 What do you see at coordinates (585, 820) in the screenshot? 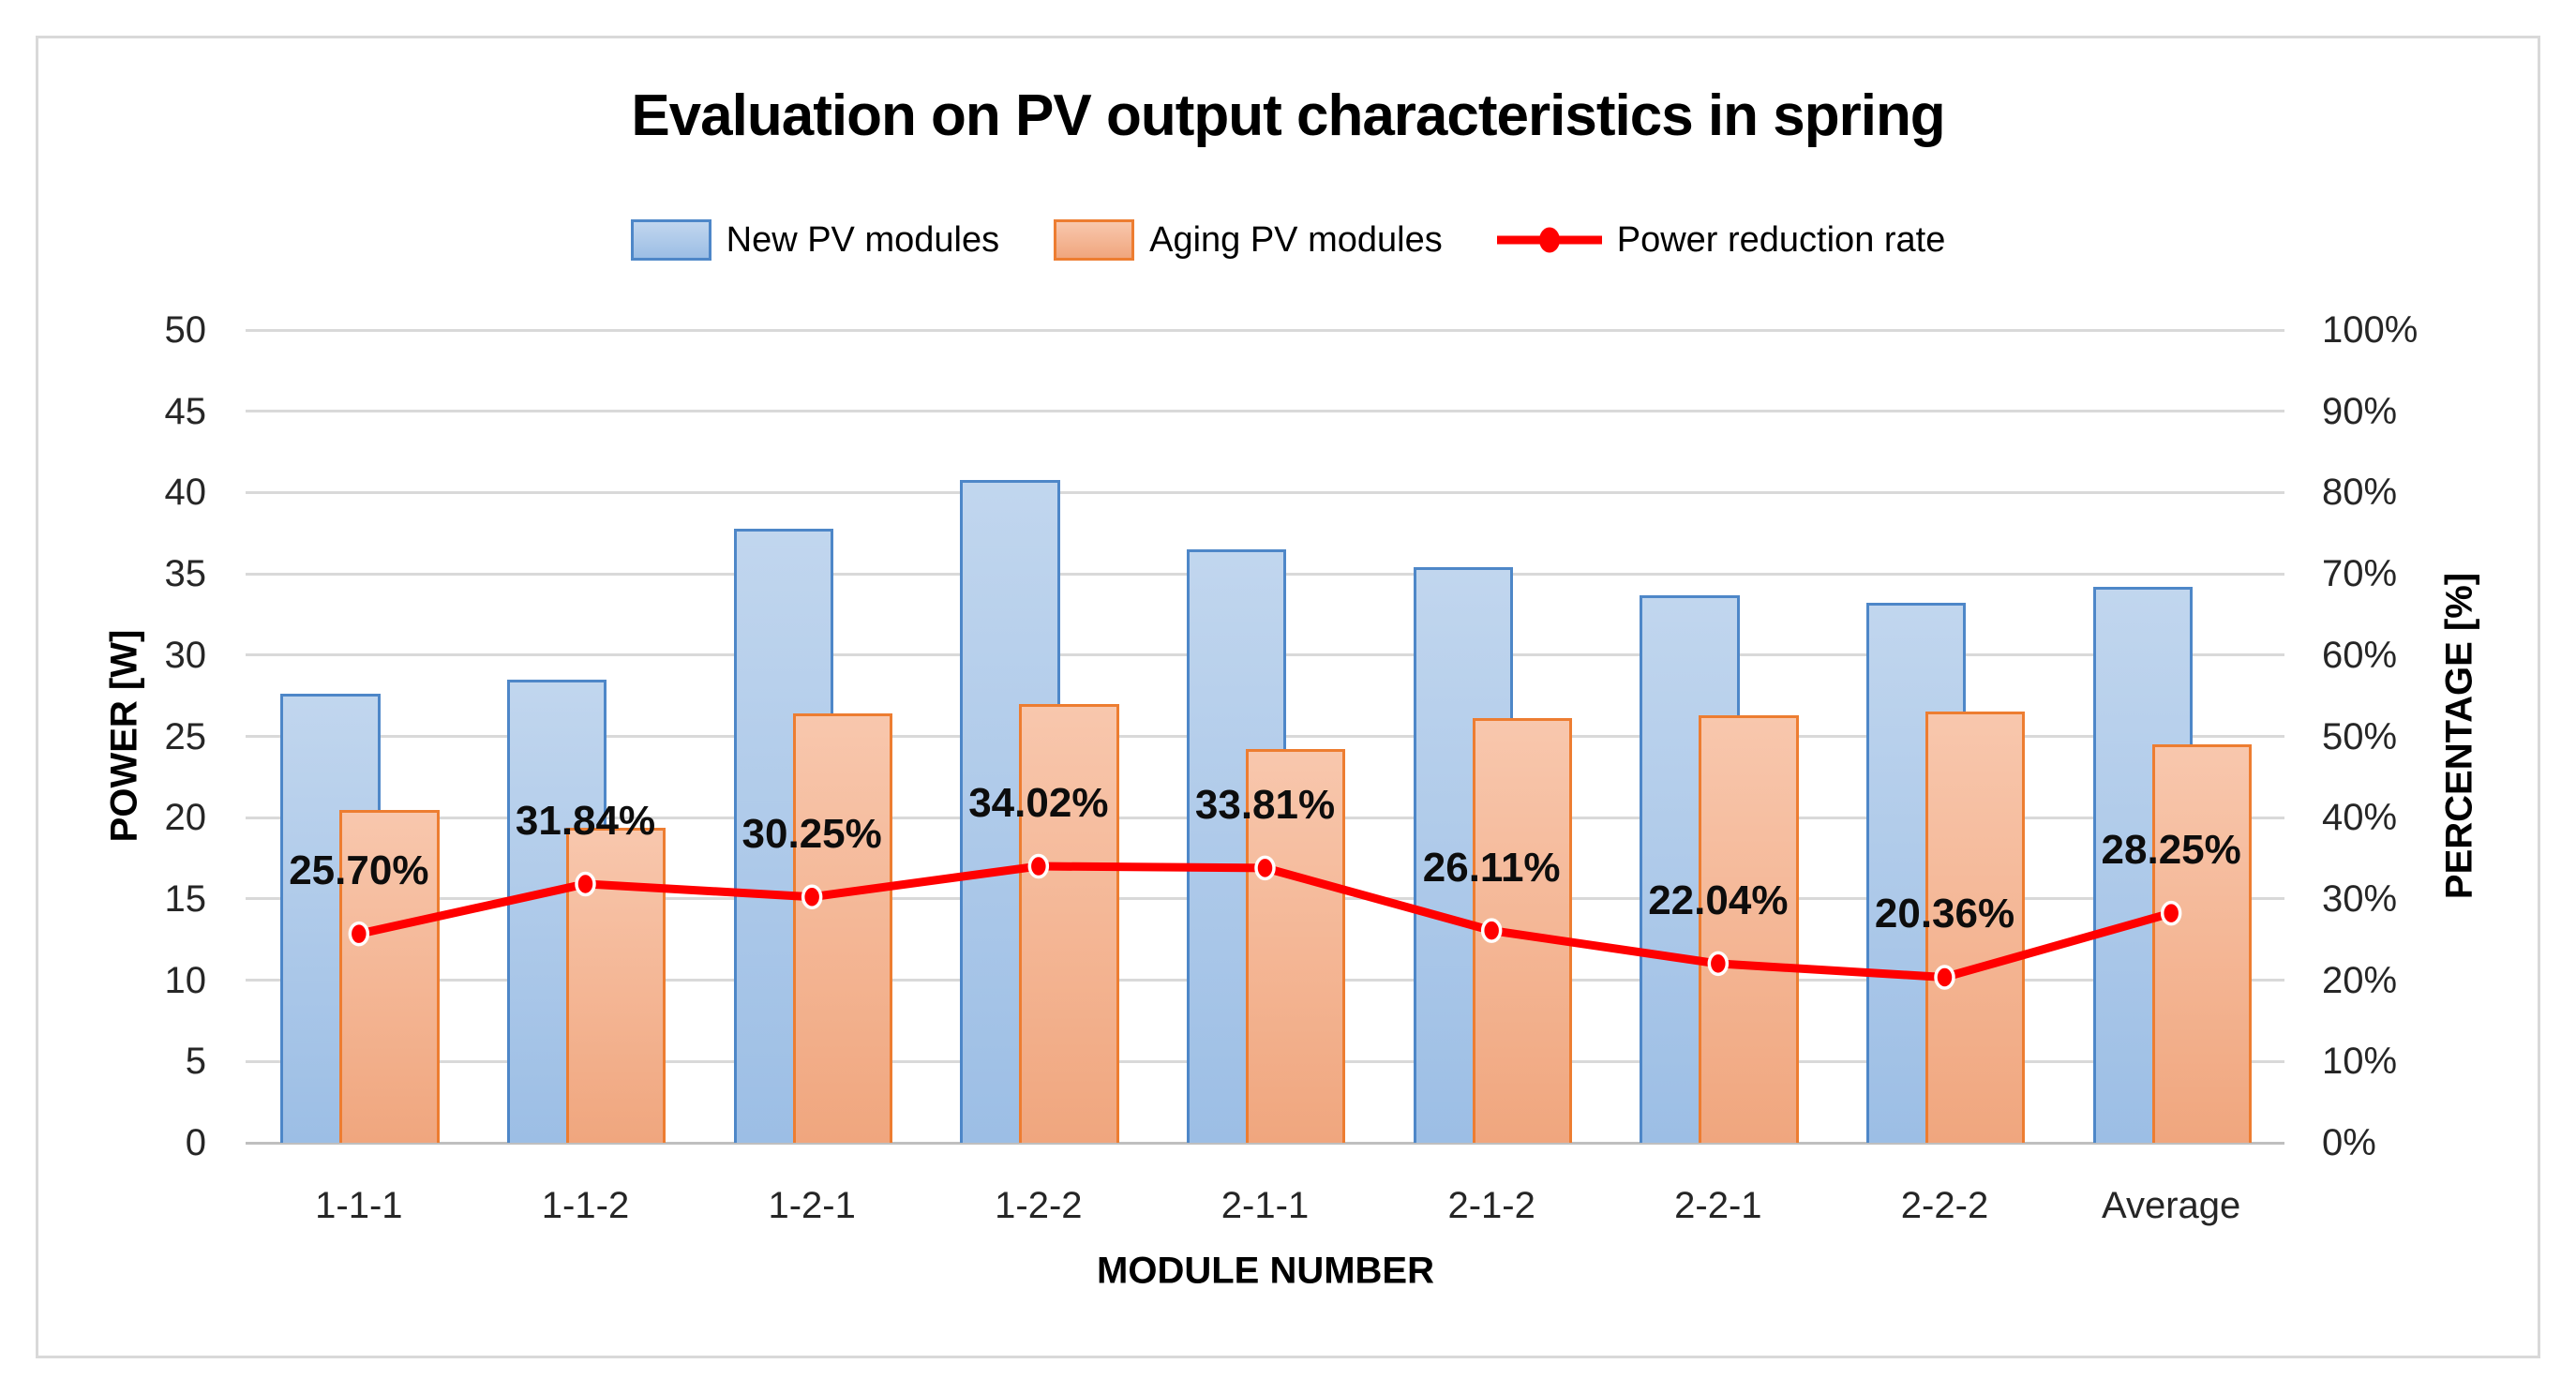
I see `data-label: 31.84%` at bounding box center [585, 820].